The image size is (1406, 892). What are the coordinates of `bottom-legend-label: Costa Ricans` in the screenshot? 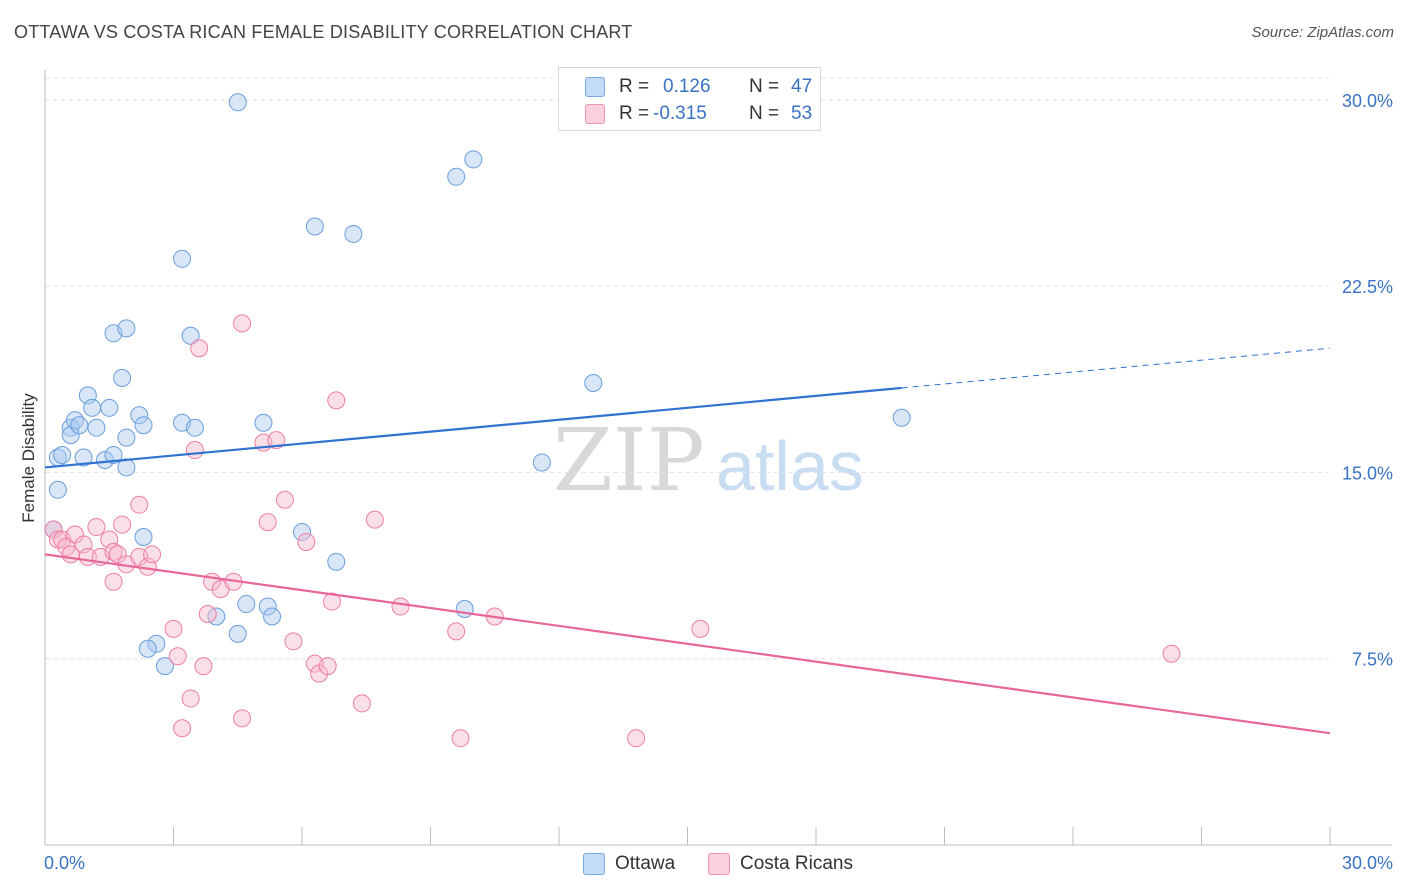 It's located at (796, 863).